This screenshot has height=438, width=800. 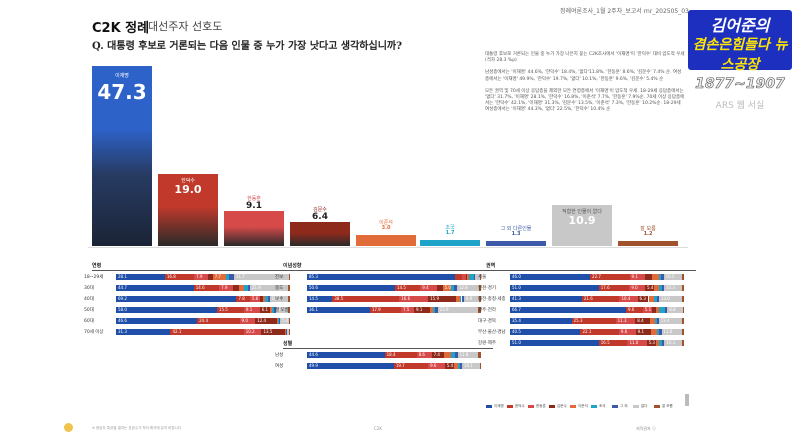 What do you see at coordinates (386, 227) in the screenshot?
I see `candidate-value-4: 3.0` at bounding box center [386, 227].